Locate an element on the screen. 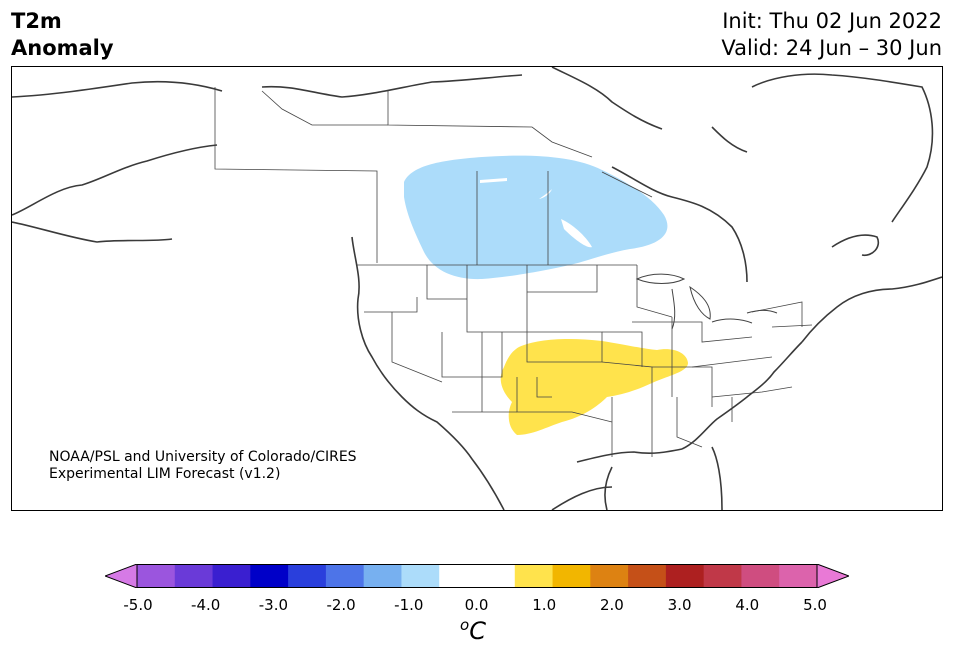 The height and width of the screenshot is (656, 953). unit-letter: C is located at coordinates (477, 631).